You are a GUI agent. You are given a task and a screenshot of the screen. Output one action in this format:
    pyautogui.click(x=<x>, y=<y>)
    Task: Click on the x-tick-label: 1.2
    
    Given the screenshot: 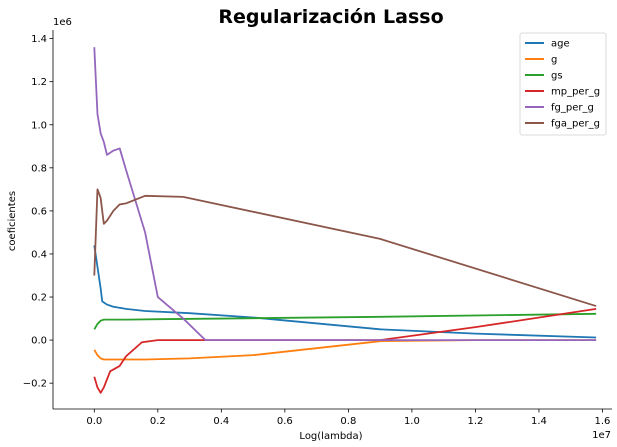 What is the action you would take?
    pyautogui.click(x=475, y=421)
    